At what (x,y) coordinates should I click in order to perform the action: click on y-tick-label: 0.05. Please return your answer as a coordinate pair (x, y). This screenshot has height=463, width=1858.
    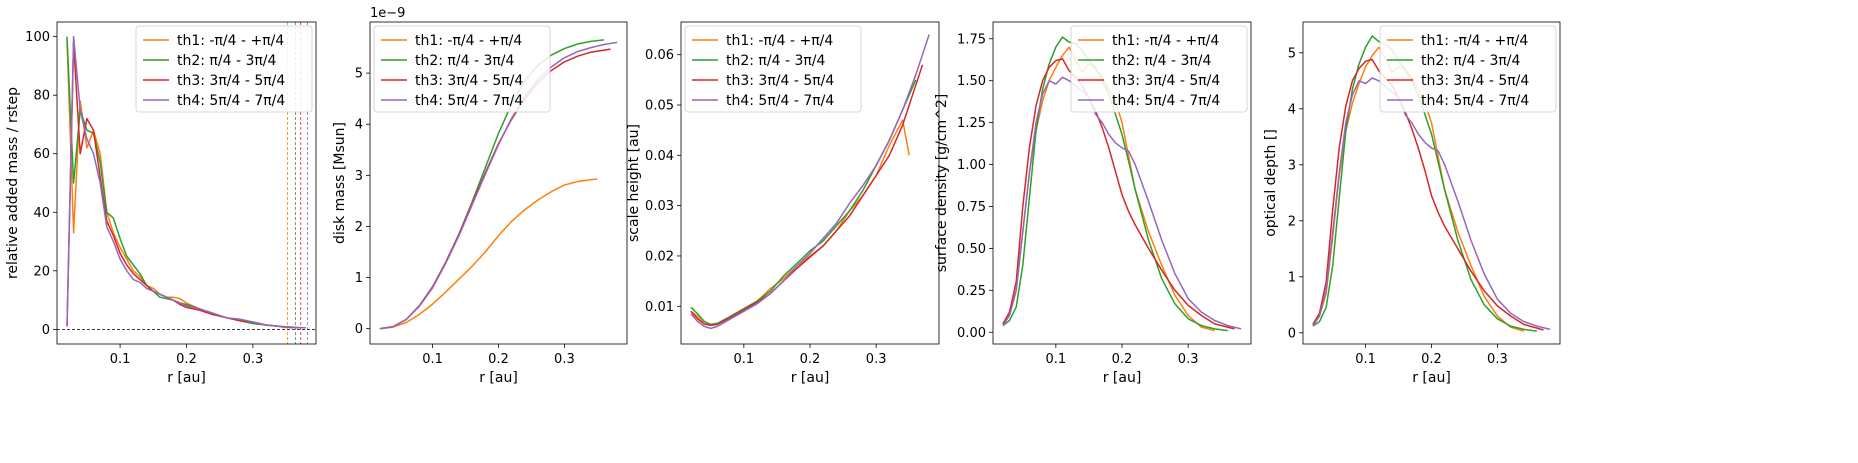
    Looking at the image, I should click on (659, 106).